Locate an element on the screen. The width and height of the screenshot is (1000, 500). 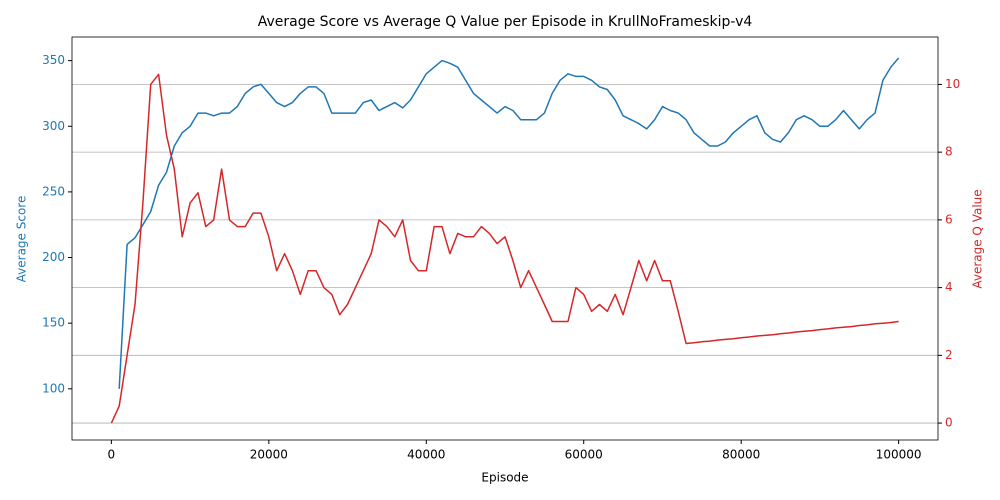
y-tick-label: 300 is located at coordinates (53, 126).